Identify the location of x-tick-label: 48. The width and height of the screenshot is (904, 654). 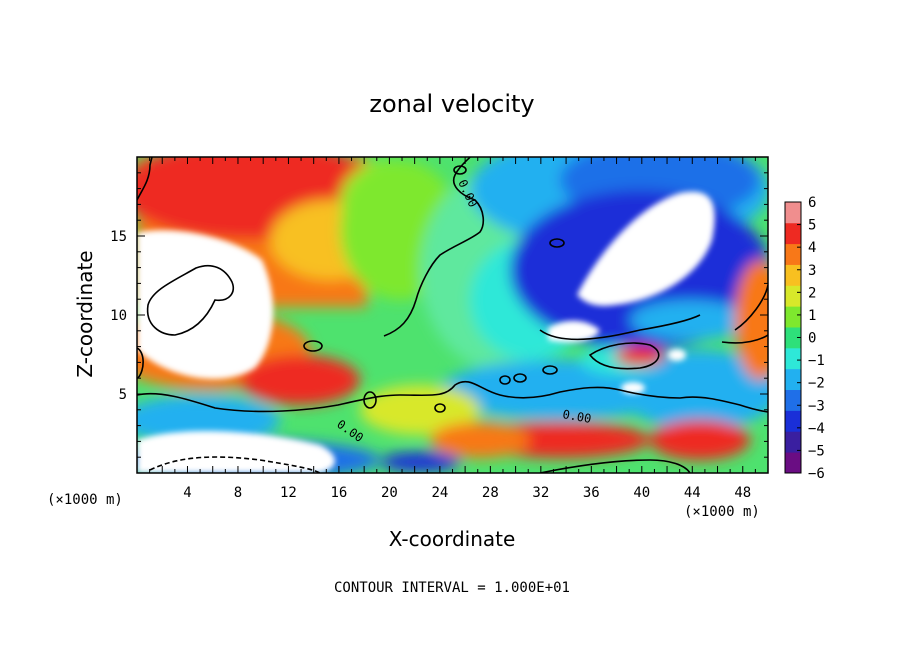
(742, 493).